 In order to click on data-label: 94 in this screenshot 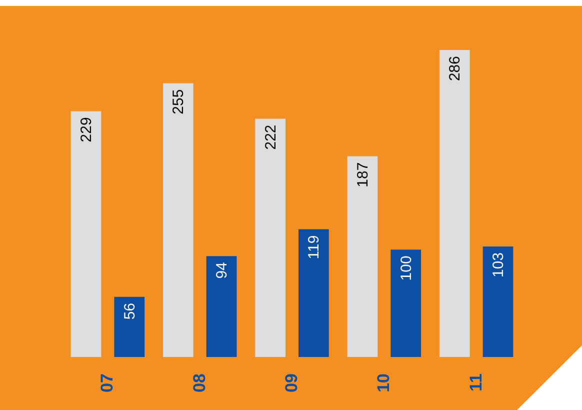, I will do `click(222, 270)`.